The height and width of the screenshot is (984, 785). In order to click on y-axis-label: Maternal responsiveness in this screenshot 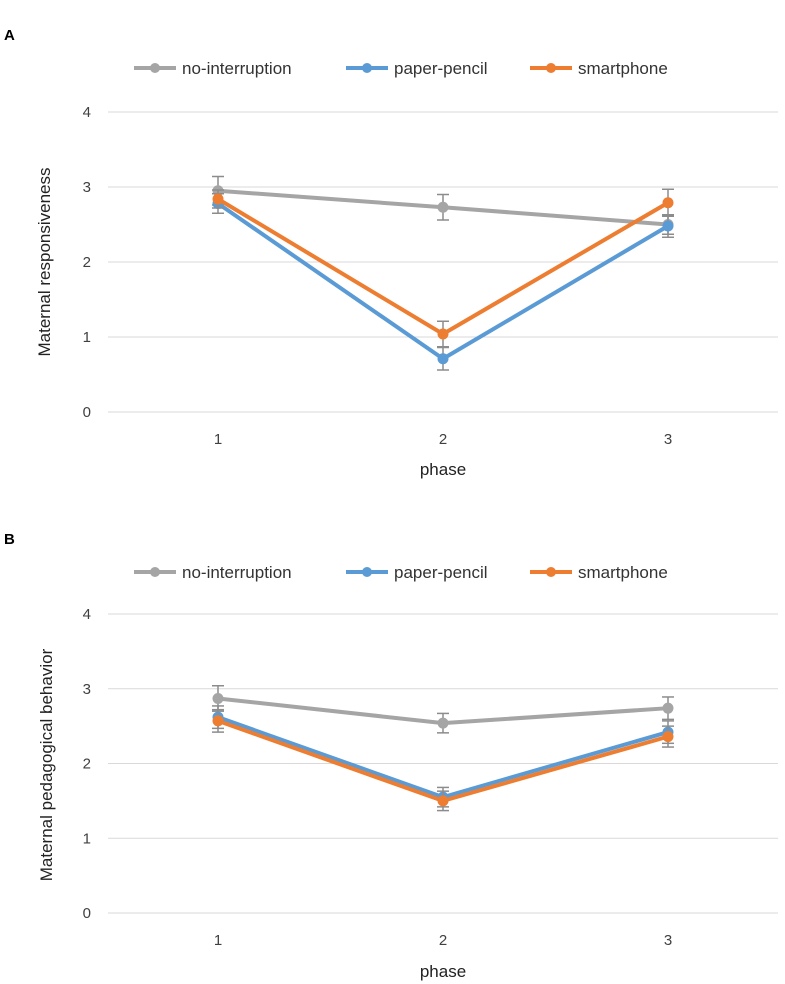, I will do `click(44, 262)`.